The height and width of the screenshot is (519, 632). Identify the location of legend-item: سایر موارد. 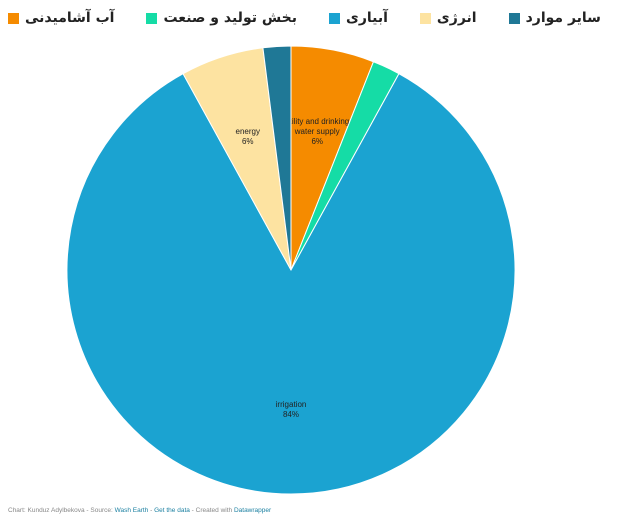
(554, 18).